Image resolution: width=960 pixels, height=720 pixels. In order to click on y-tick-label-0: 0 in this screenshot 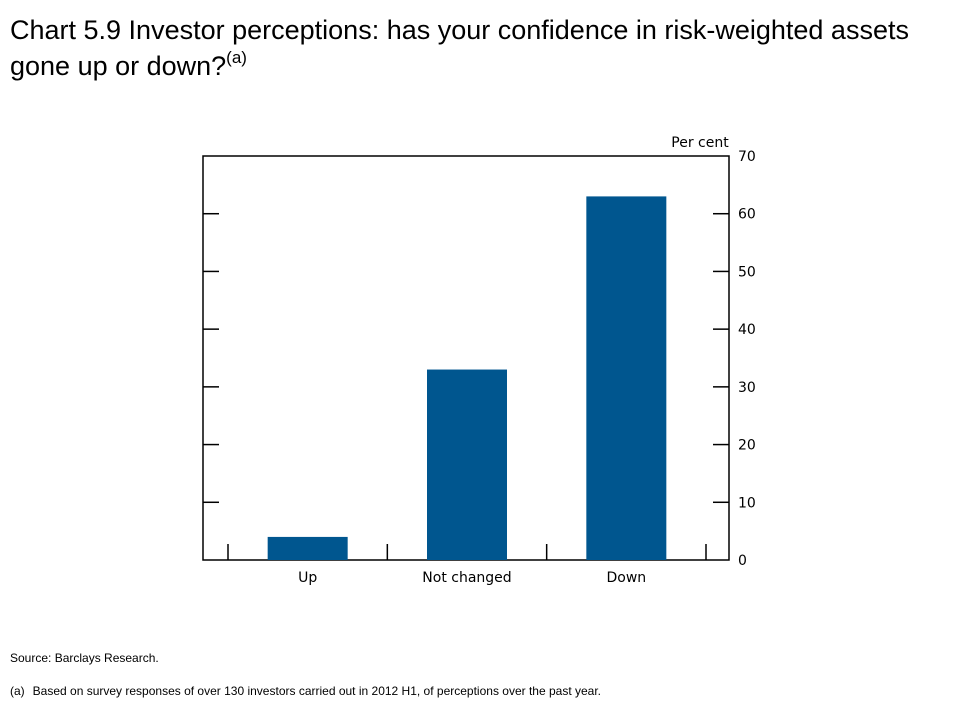, I will do `click(742, 561)`.